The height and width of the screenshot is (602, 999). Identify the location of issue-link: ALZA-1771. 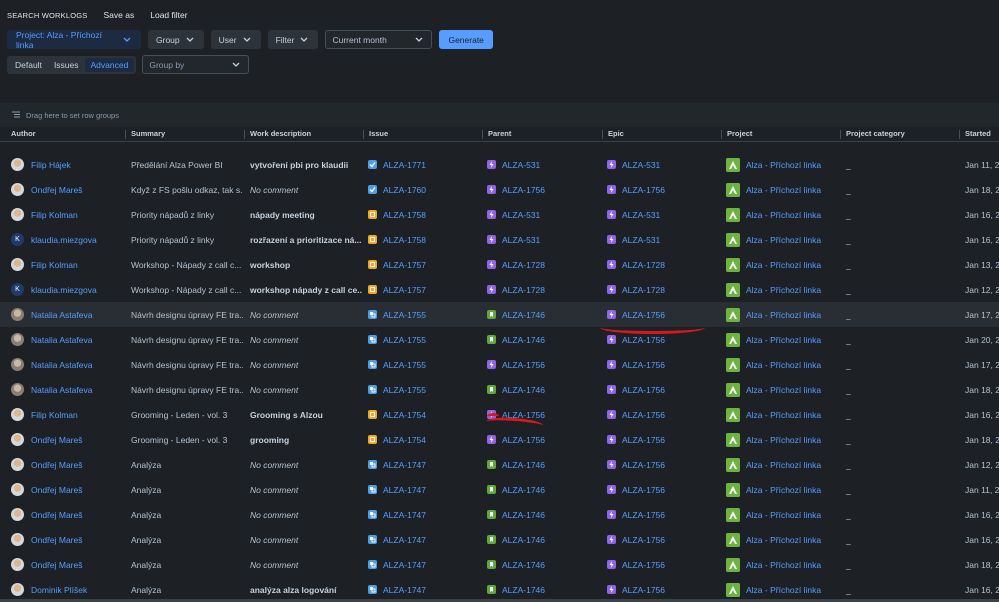
(404, 164).